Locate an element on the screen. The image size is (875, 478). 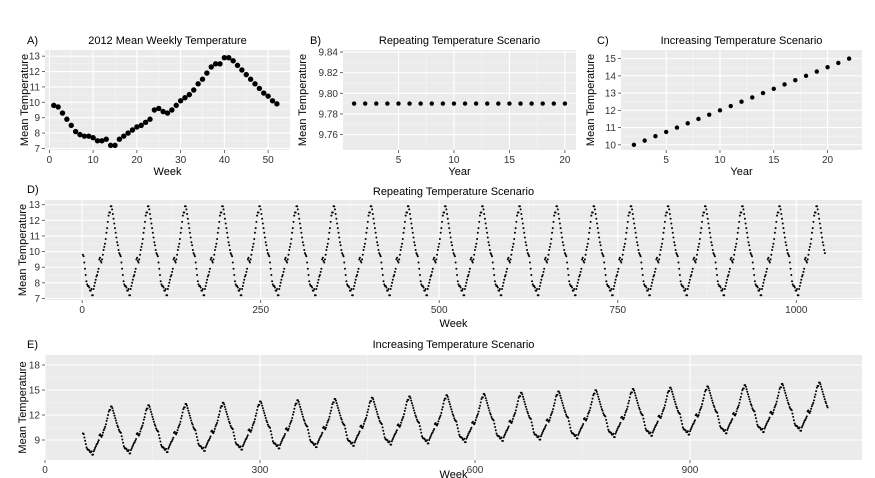
y-tick-label: 12 is located at coordinates (611, 111).